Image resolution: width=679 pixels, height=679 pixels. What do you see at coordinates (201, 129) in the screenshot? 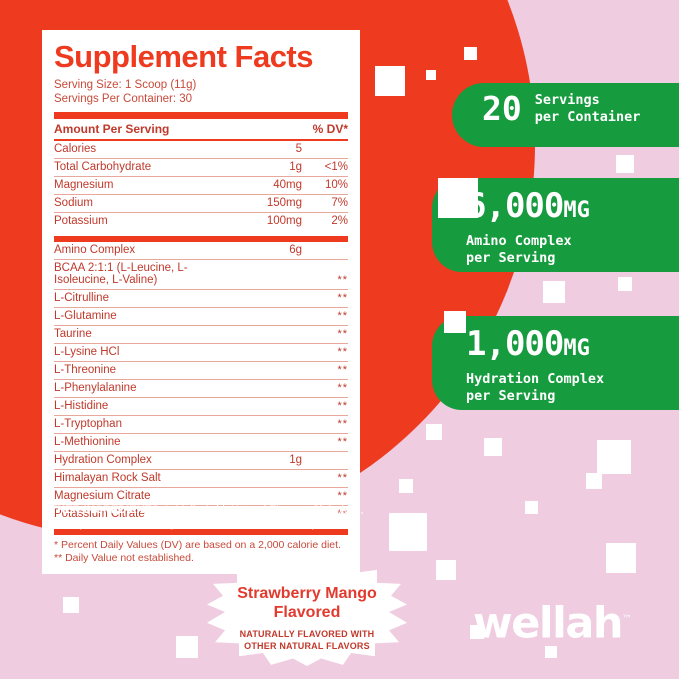
I see `nutrition-table: Amount Per Serving % DV*` at bounding box center [201, 129].